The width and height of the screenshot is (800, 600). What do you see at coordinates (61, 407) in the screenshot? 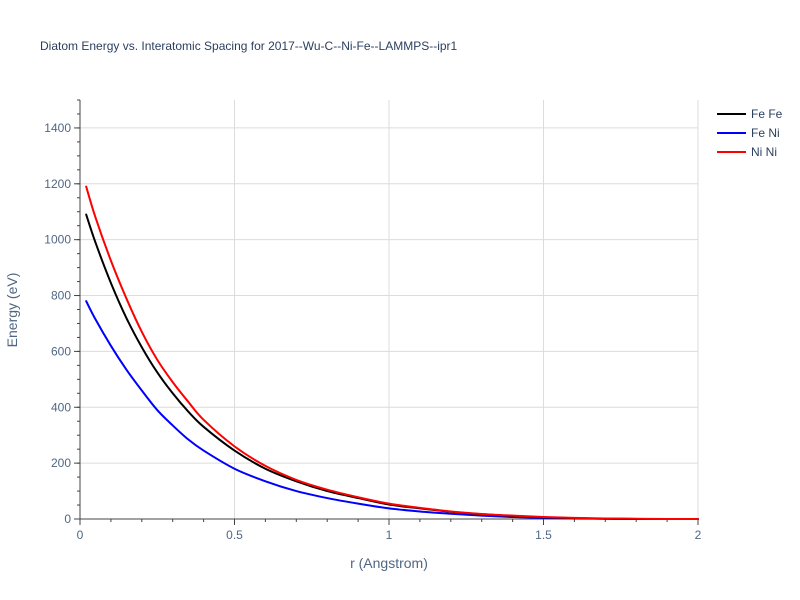
I see `y-tick-label: 400` at bounding box center [61, 407].